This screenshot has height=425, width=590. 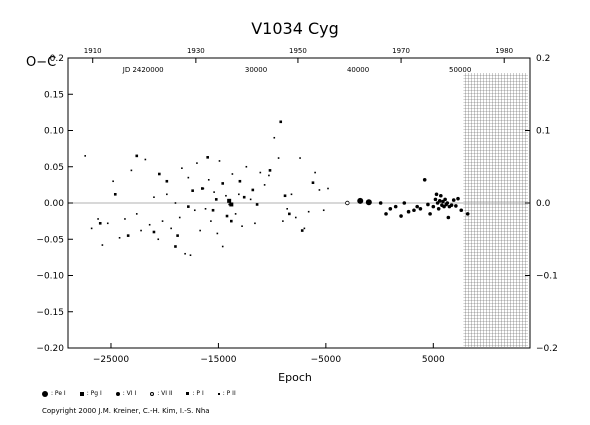 I want to click on year-tick-label: 1910, so click(x=93, y=51).